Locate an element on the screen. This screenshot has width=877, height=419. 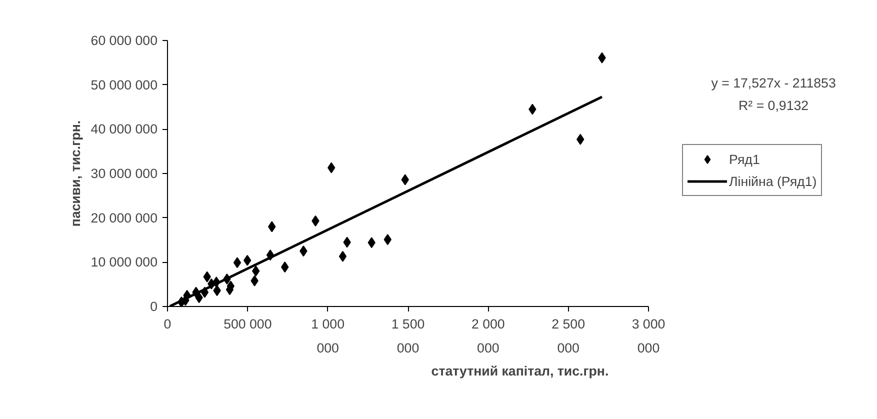
legend-label: Лінійна (Ряд1) is located at coordinates (773, 181).